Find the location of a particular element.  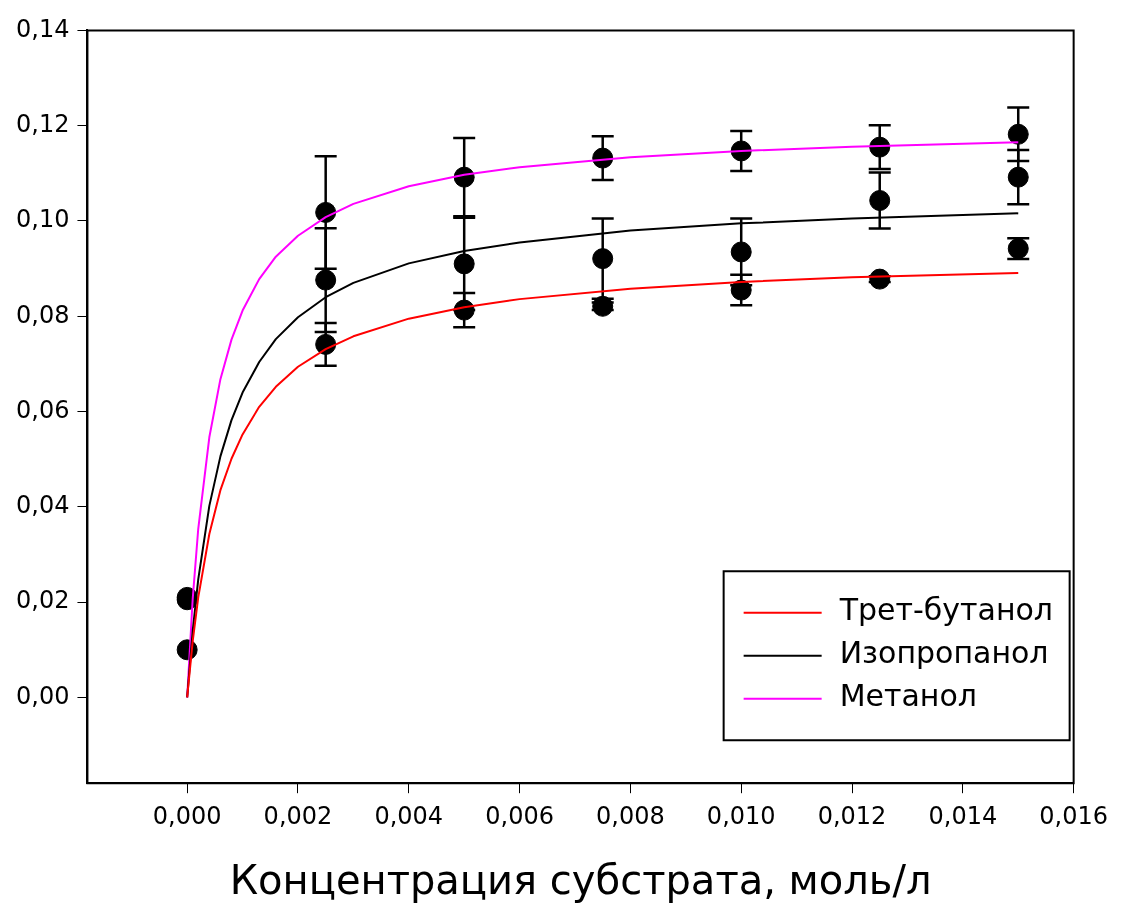

legend-label: Метанол is located at coordinates (908, 696).